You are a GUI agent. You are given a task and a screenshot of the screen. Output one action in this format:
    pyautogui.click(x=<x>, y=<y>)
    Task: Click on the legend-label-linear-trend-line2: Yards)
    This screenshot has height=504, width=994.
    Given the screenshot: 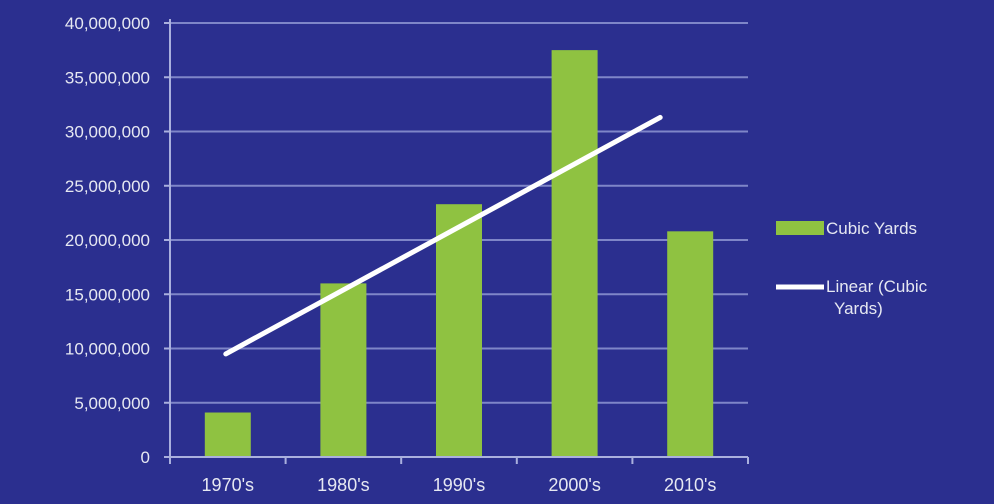 What is the action you would take?
    pyautogui.click(x=858, y=308)
    